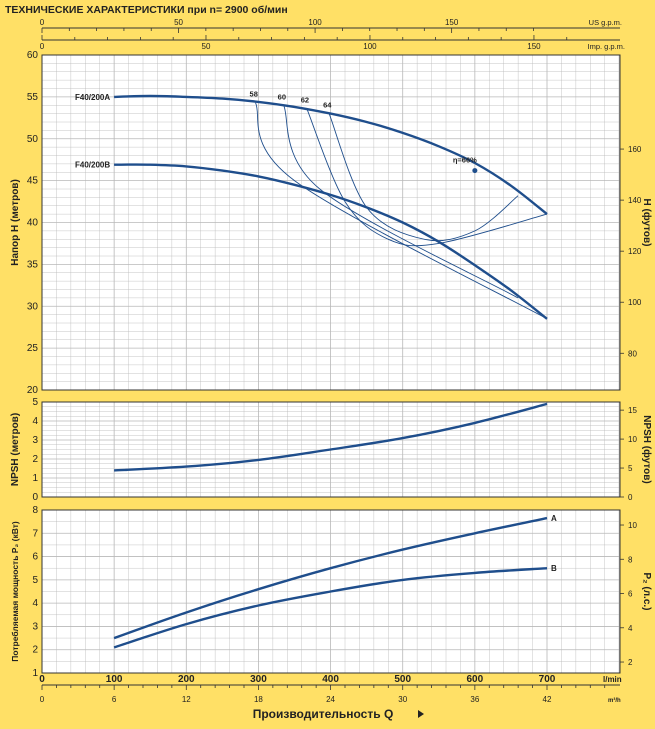  What do you see at coordinates (33, 181) in the screenshot?
I see `y-tick-label: 45` at bounding box center [33, 181].